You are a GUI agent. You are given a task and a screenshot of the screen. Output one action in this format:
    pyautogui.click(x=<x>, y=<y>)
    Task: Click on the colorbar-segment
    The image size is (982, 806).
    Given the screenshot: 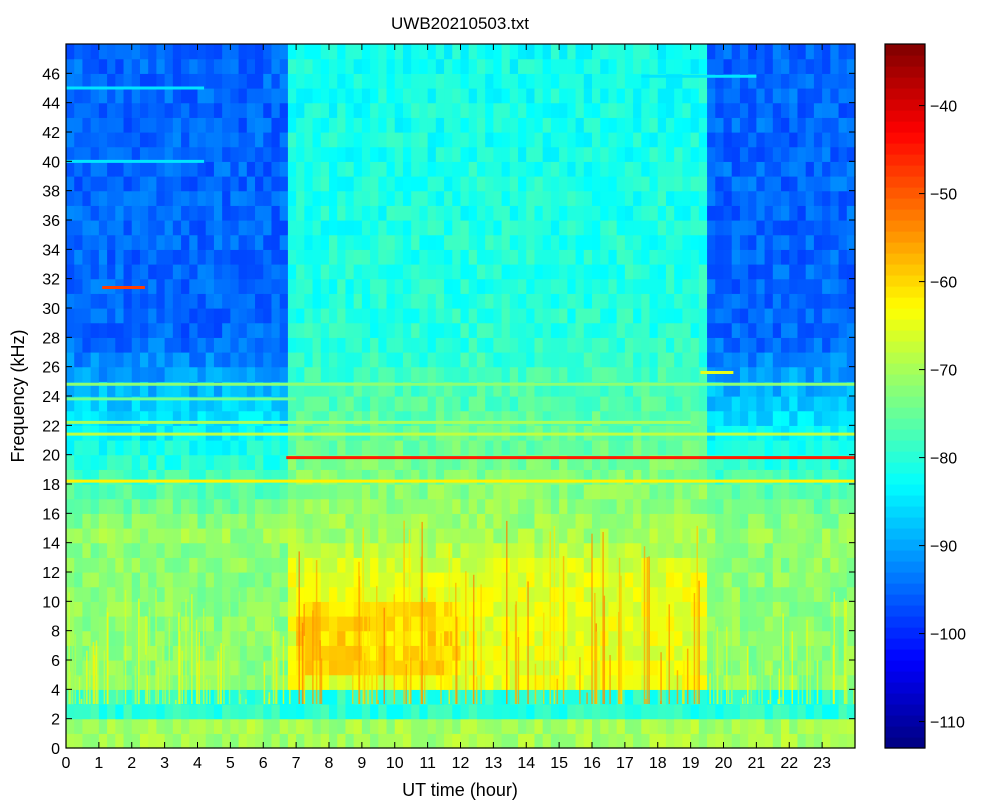 What is the action you would take?
    pyautogui.click(x=905, y=270)
    